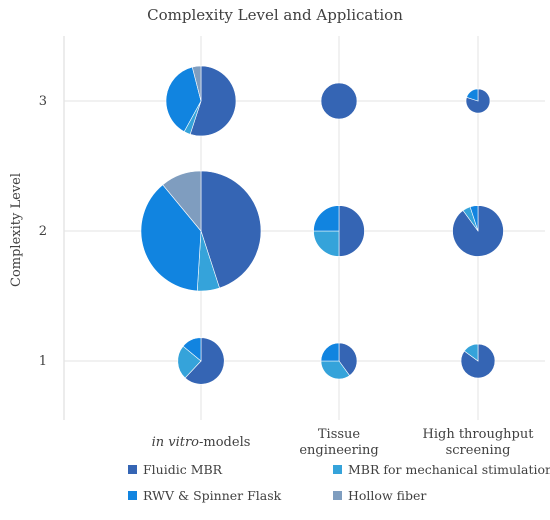  Describe the element at coordinates (338, 450) in the screenshot. I see `x-category-label: engineering` at that location.